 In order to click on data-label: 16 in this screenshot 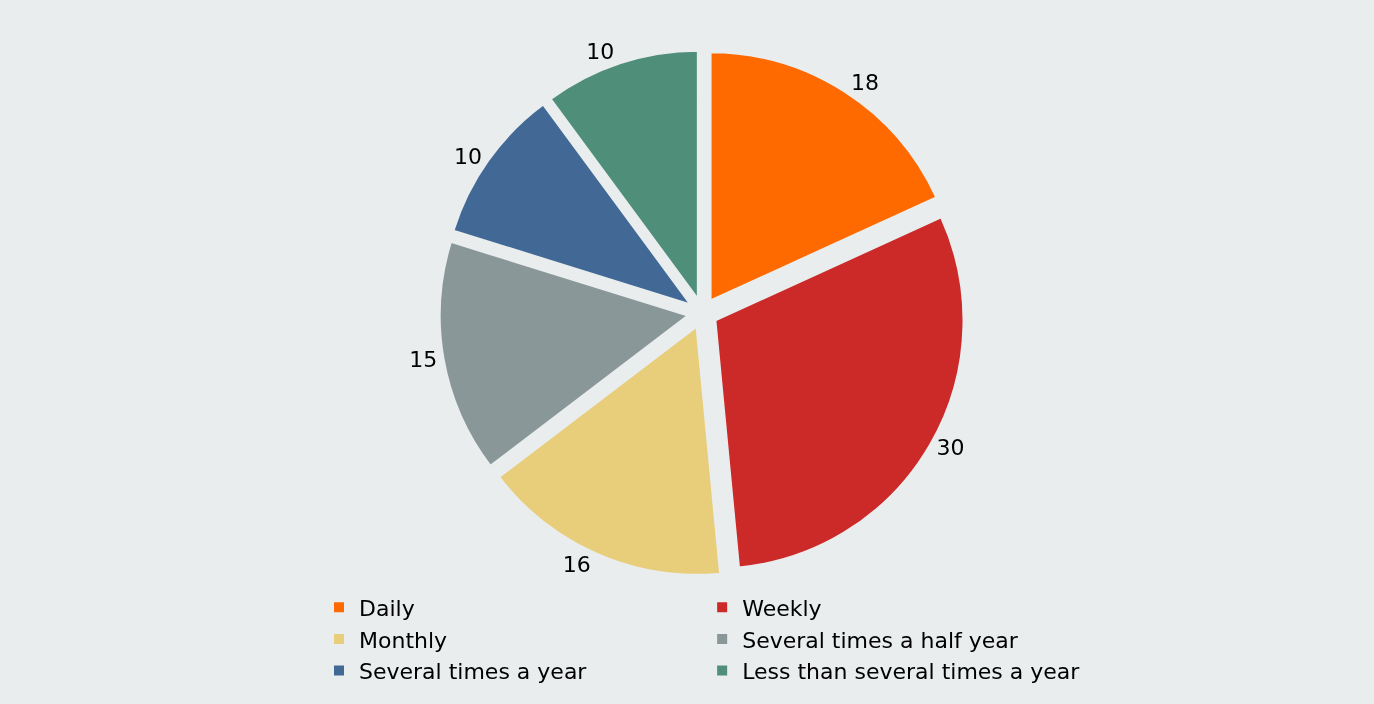, I will do `click(576, 564)`.